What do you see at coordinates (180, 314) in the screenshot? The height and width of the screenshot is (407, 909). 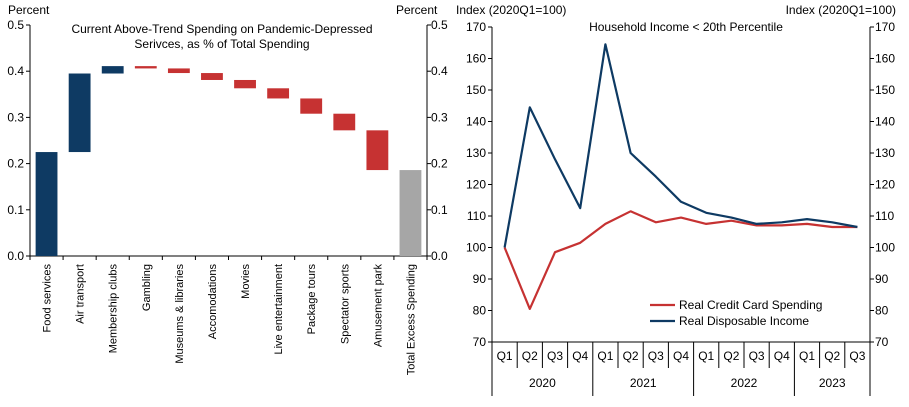 I see `category-label: Museums & libraries` at bounding box center [180, 314].